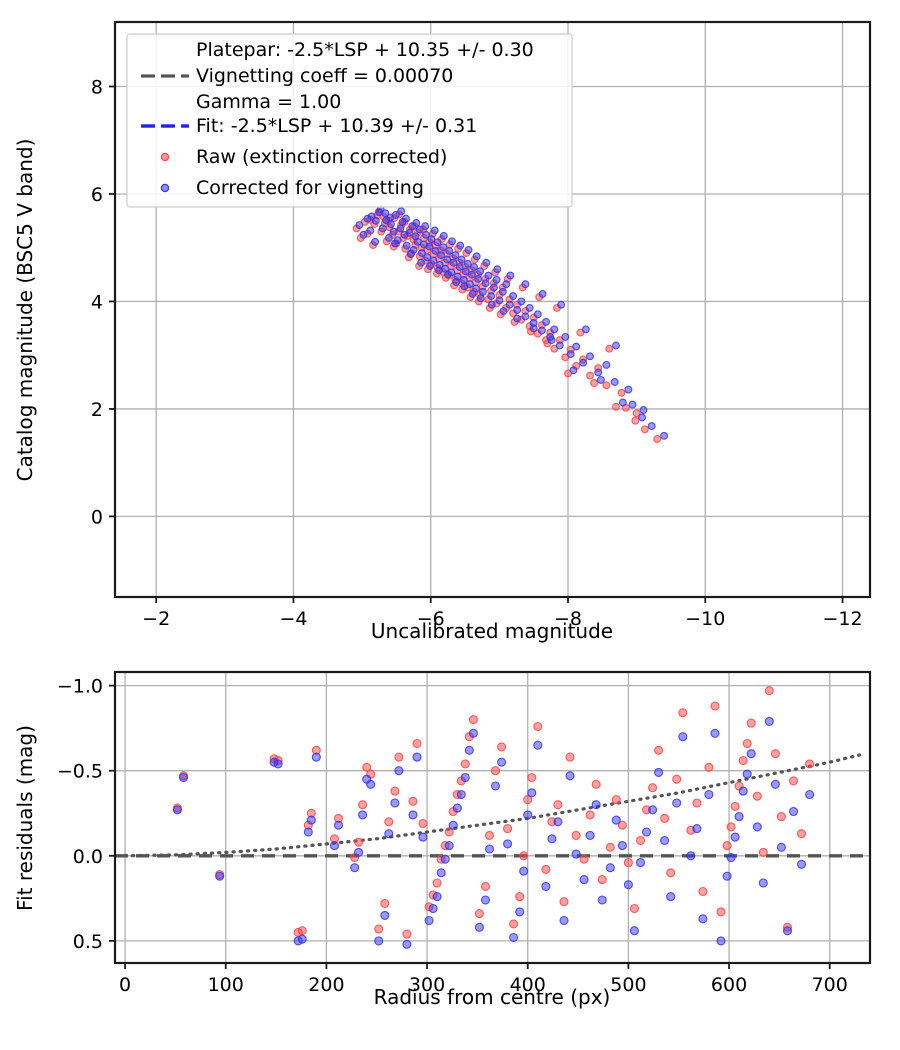  Describe the element at coordinates (427, 985) in the screenshot. I see `bot-xtick-3: 300` at that location.